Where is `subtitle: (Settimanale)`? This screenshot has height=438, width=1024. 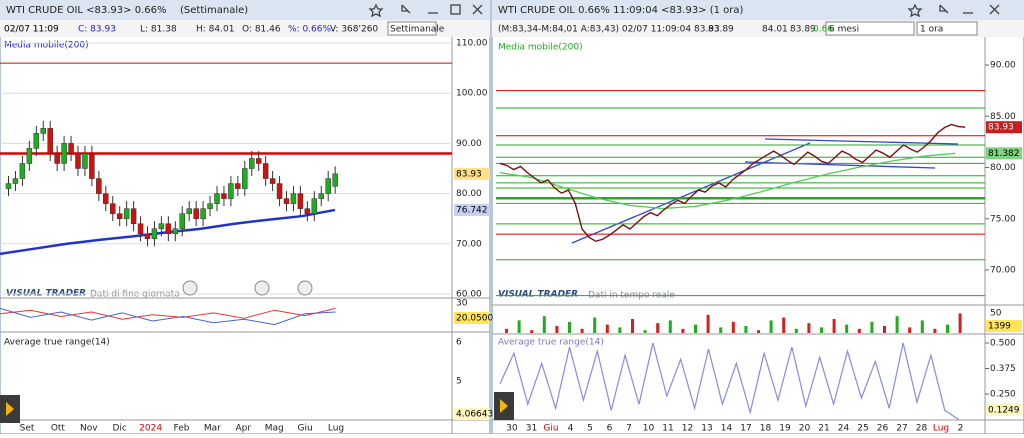 subtitle: (Settimanale) is located at coordinates (214, 10).